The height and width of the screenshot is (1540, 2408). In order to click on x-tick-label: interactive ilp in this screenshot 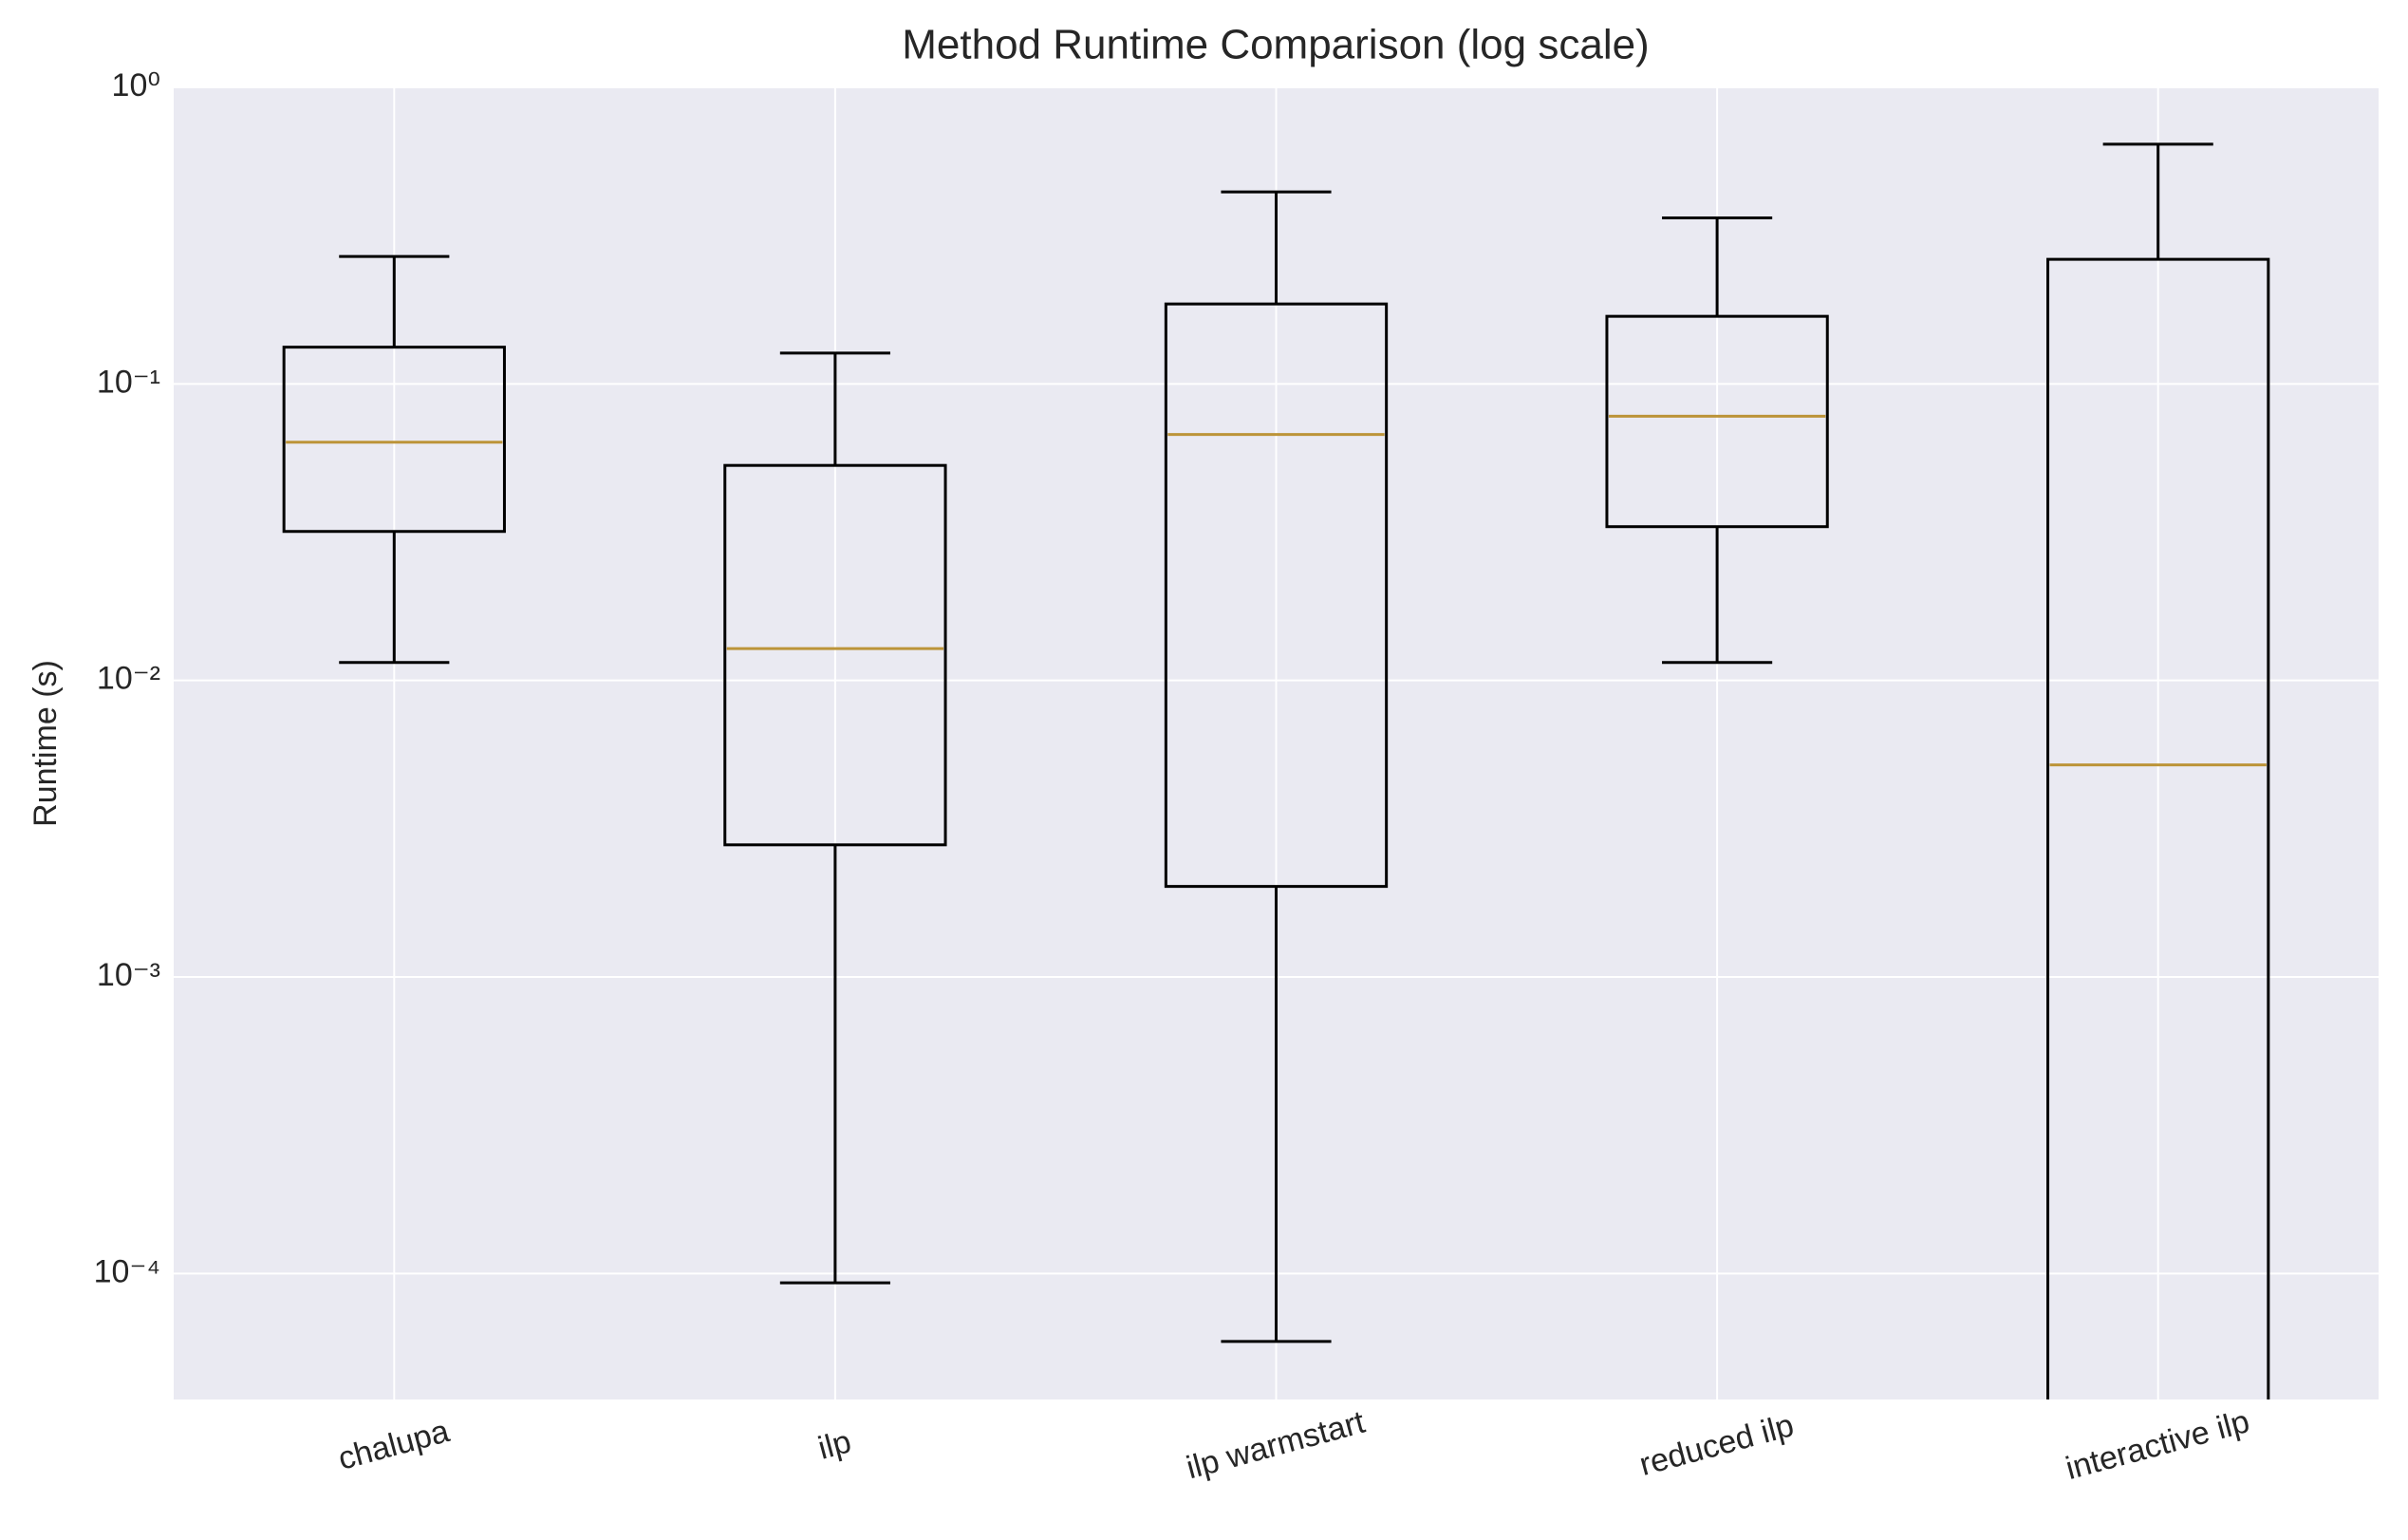, I will do `click(2157, 1445)`.